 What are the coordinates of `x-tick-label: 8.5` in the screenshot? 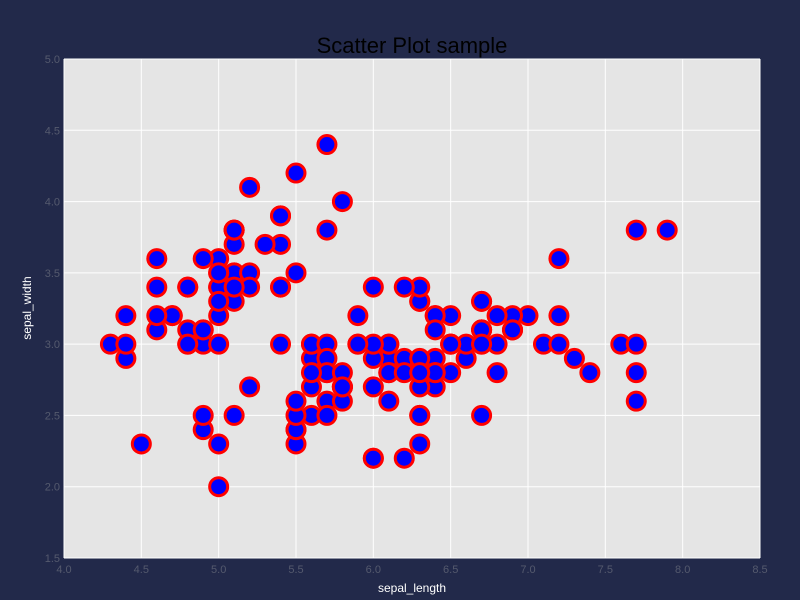 It's located at (759, 570).